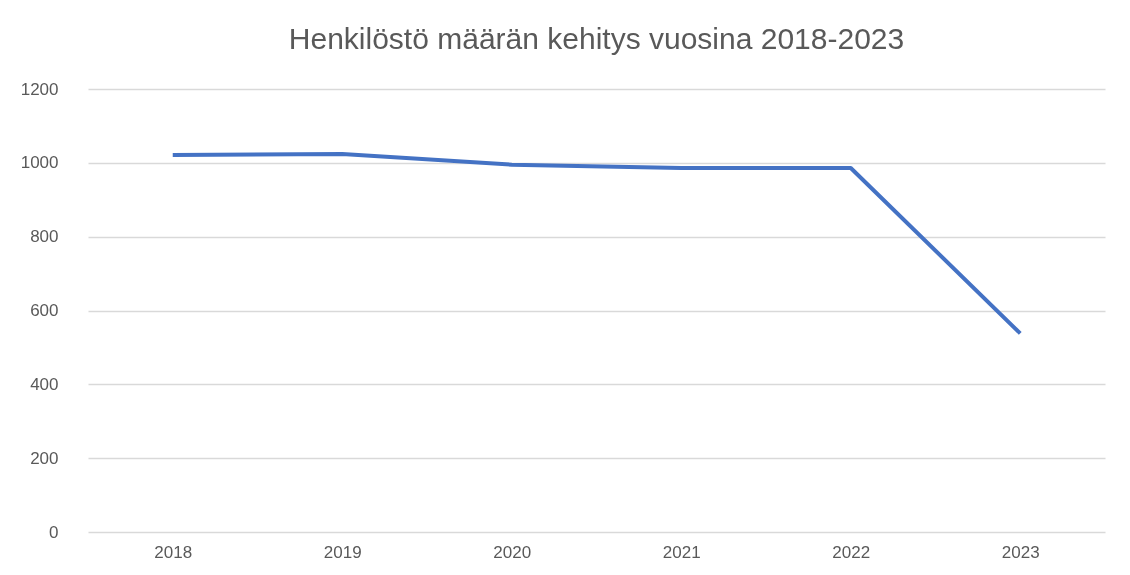 The height and width of the screenshot is (575, 1130). What do you see at coordinates (44, 237) in the screenshot?
I see `y-tick-label: 800` at bounding box center [44, 237].